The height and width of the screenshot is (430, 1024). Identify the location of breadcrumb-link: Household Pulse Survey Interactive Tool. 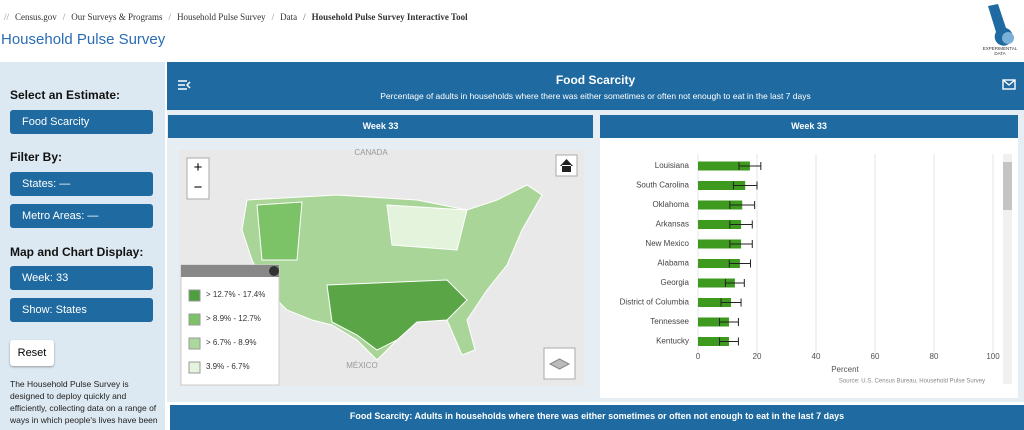
(382, 17).